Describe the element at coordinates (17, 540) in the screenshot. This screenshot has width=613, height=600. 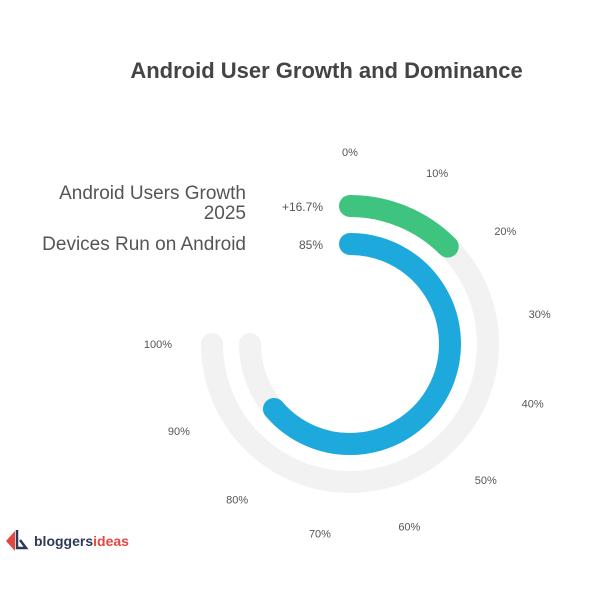
I see `logo-icon` at that location.